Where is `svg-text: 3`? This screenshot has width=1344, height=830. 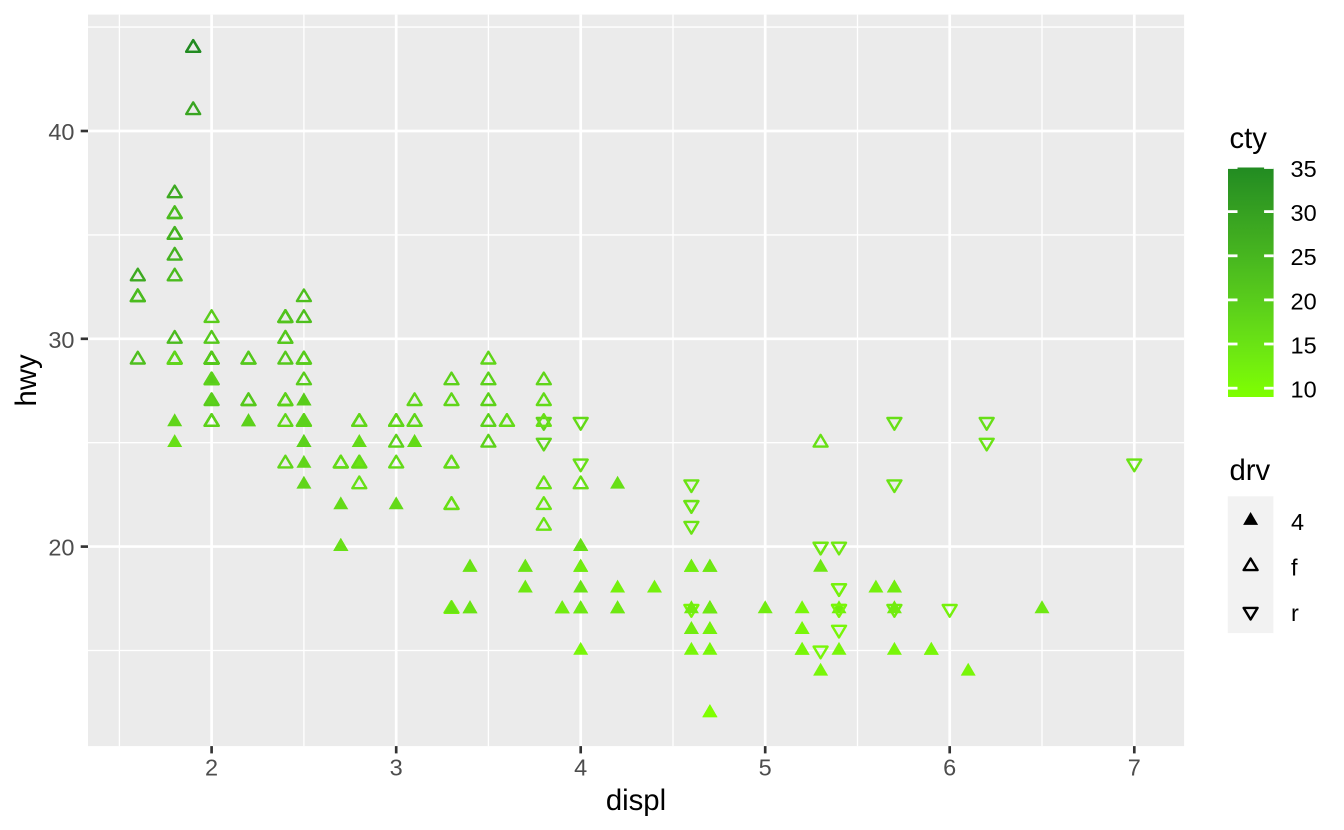 svg-text: 3 is located at coordinates (396, 768).